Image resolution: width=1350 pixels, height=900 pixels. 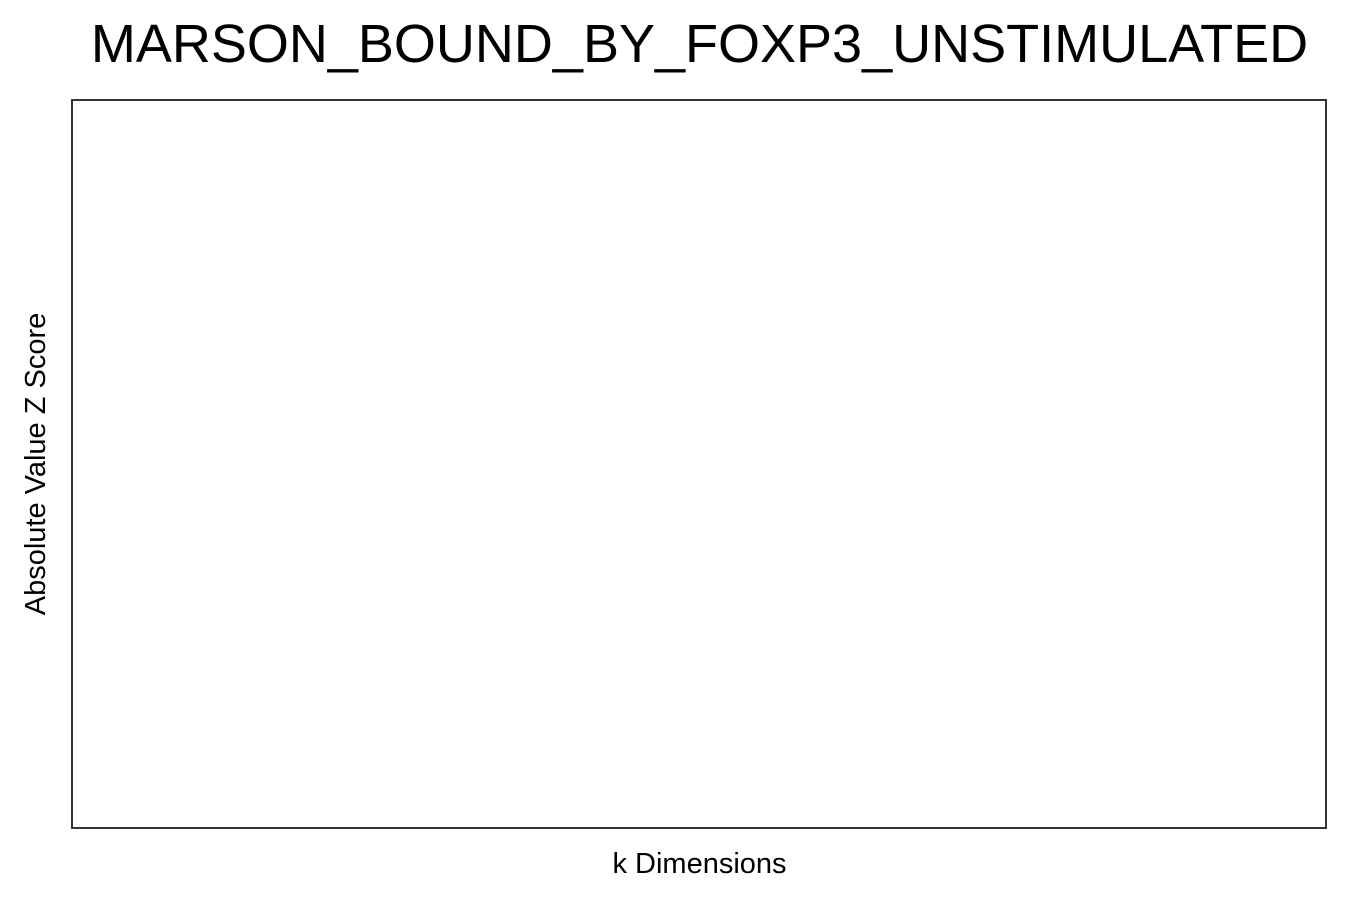 What do you see at coordinates (699, 44) in the screenshot?
I see `chart-title: MARSON_BOUND_BY_FOXP3_UNSTIMULATED` at bounding box center [699, 44].